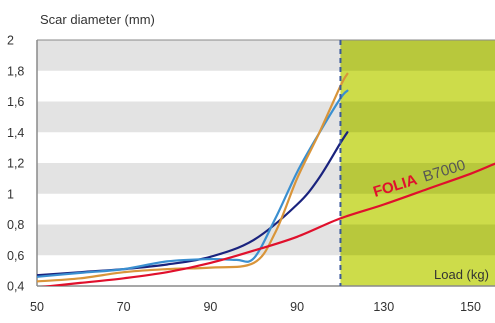  Describe the element at coordinates (97, 19) in the screenshot. I see `y-axis-label: Scar diameter (mm)` at that location.